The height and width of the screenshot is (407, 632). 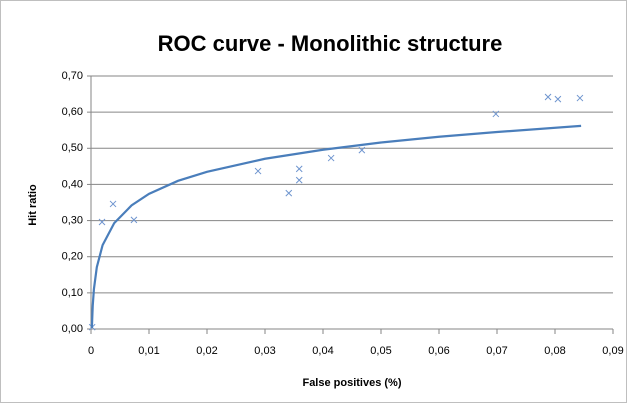 What do you see at coordinates (554, 351) in the screenshot?
I see `x-tick-label: 0,08` at bounding box center [554, 351].